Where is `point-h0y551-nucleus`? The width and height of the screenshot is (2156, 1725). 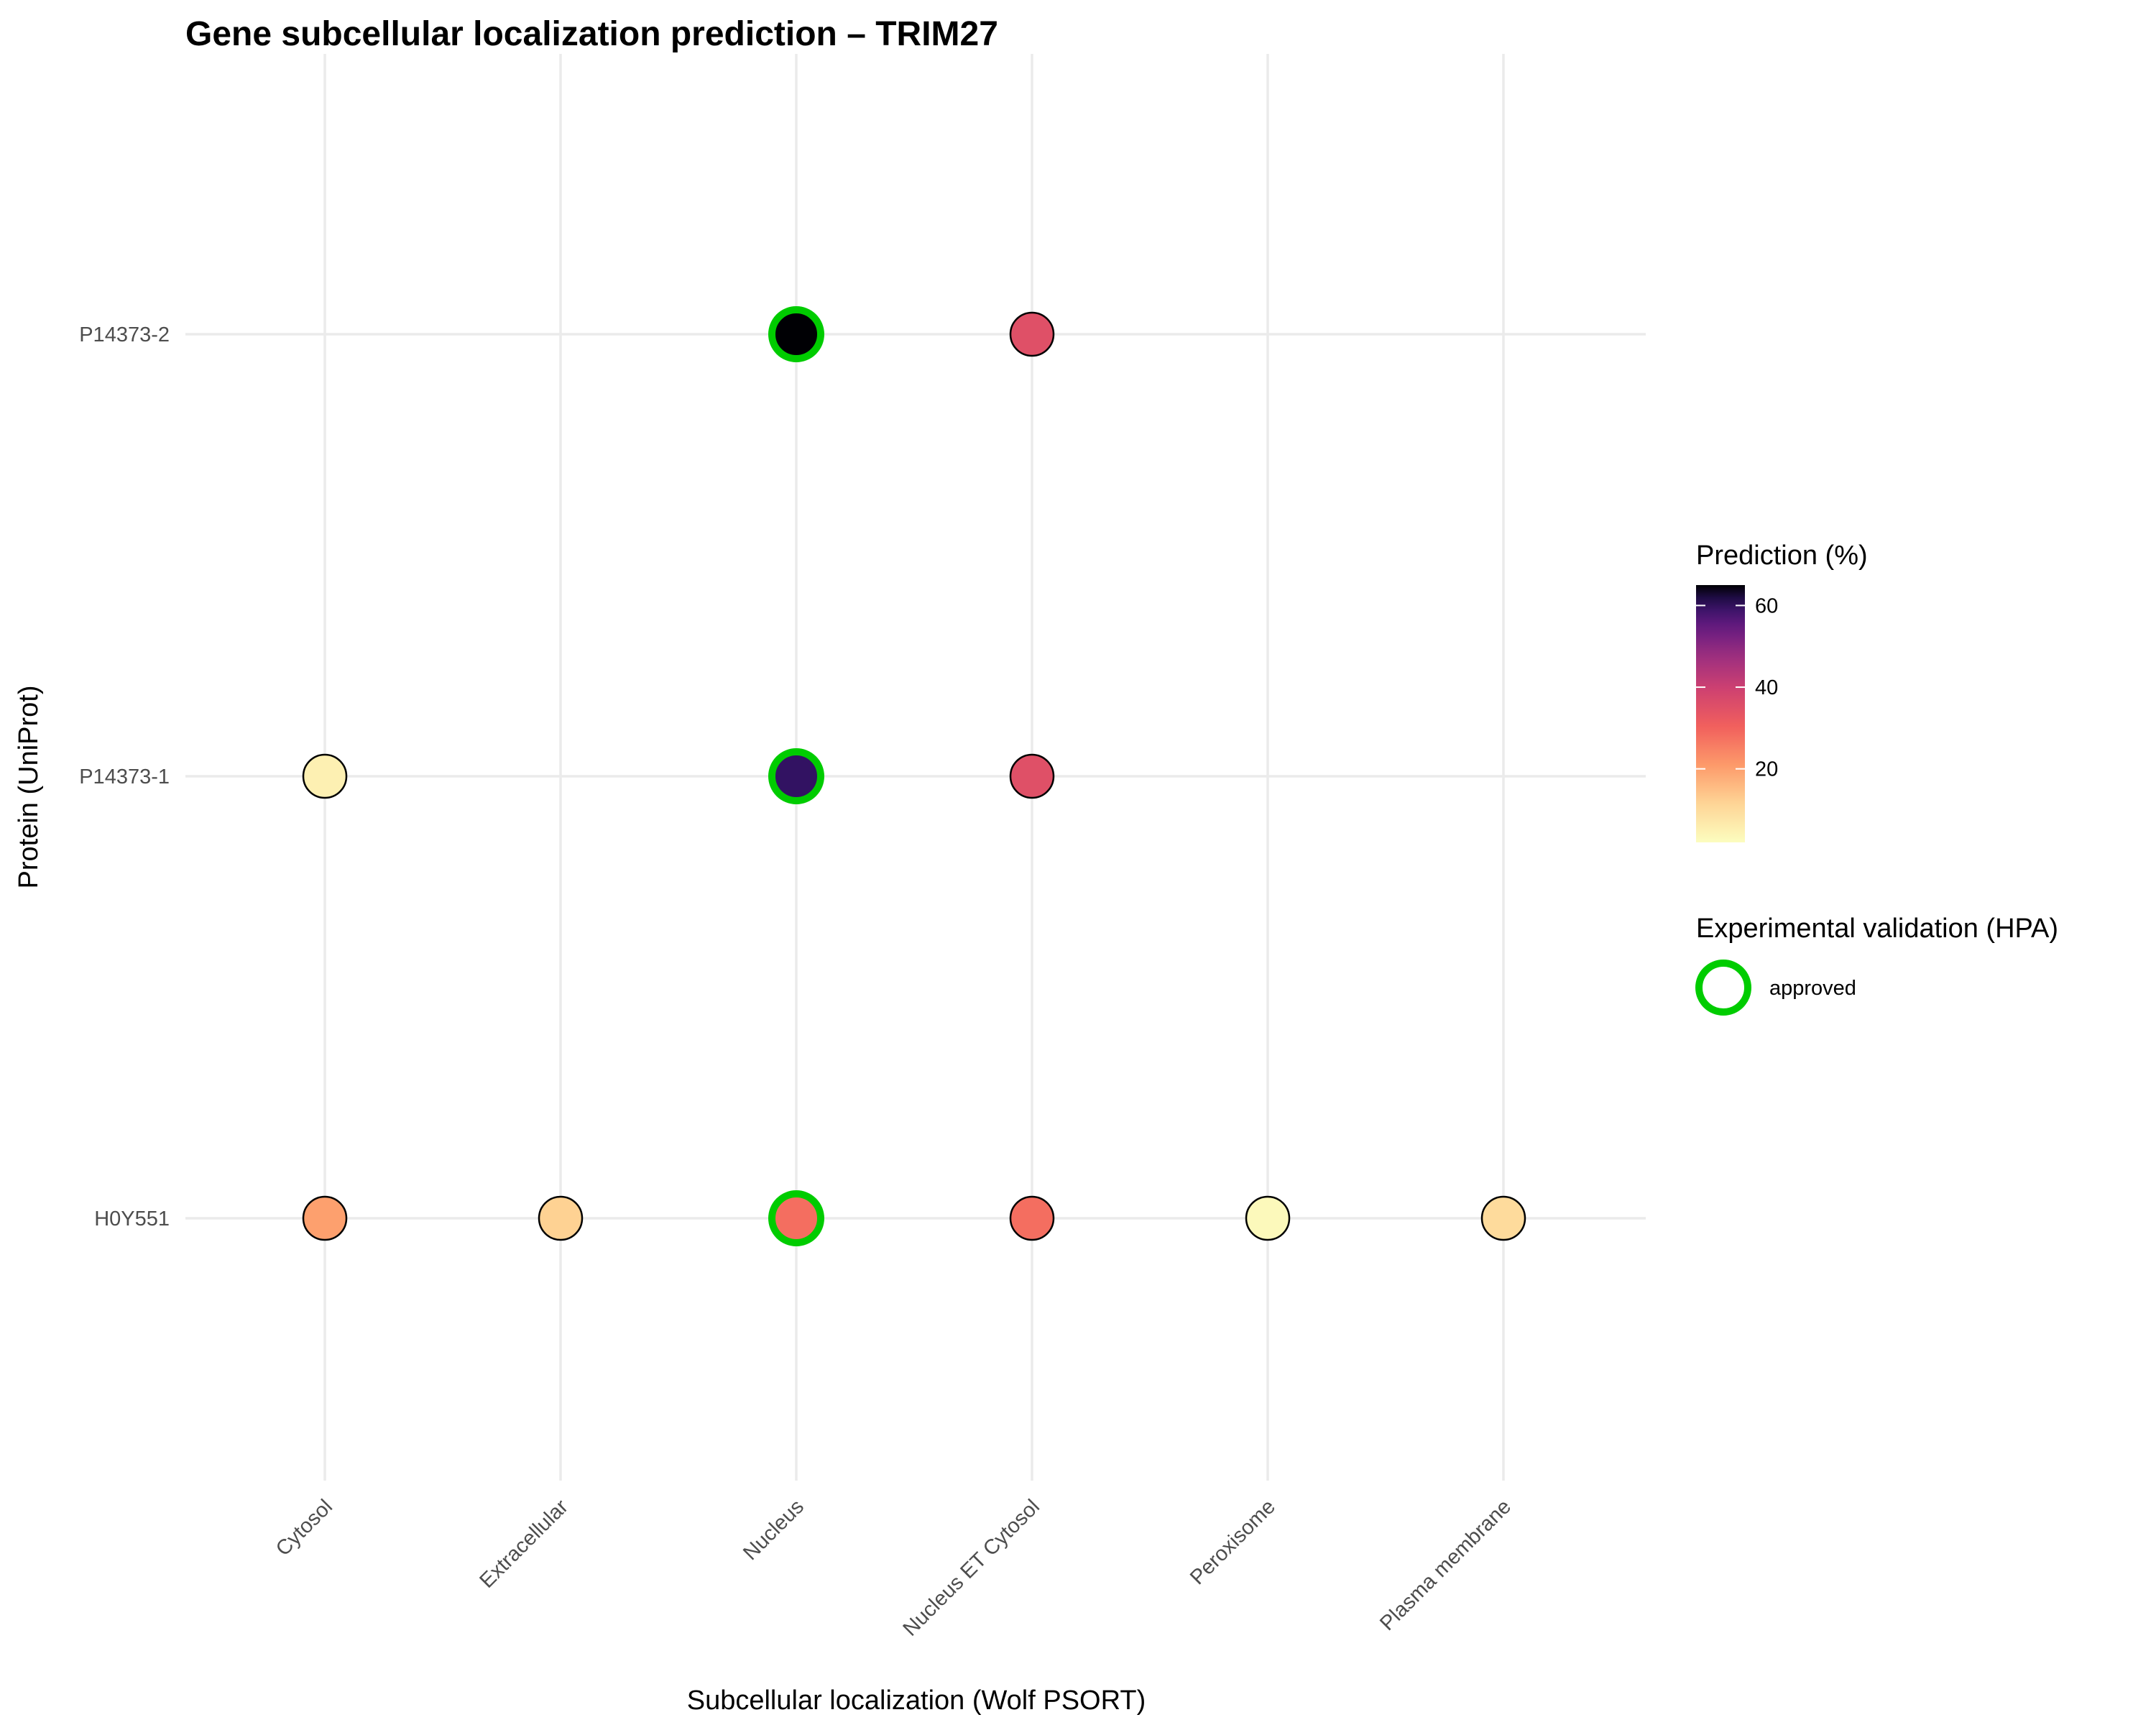
point-h0y551-nucleus is located at coordinates (796, 1218).